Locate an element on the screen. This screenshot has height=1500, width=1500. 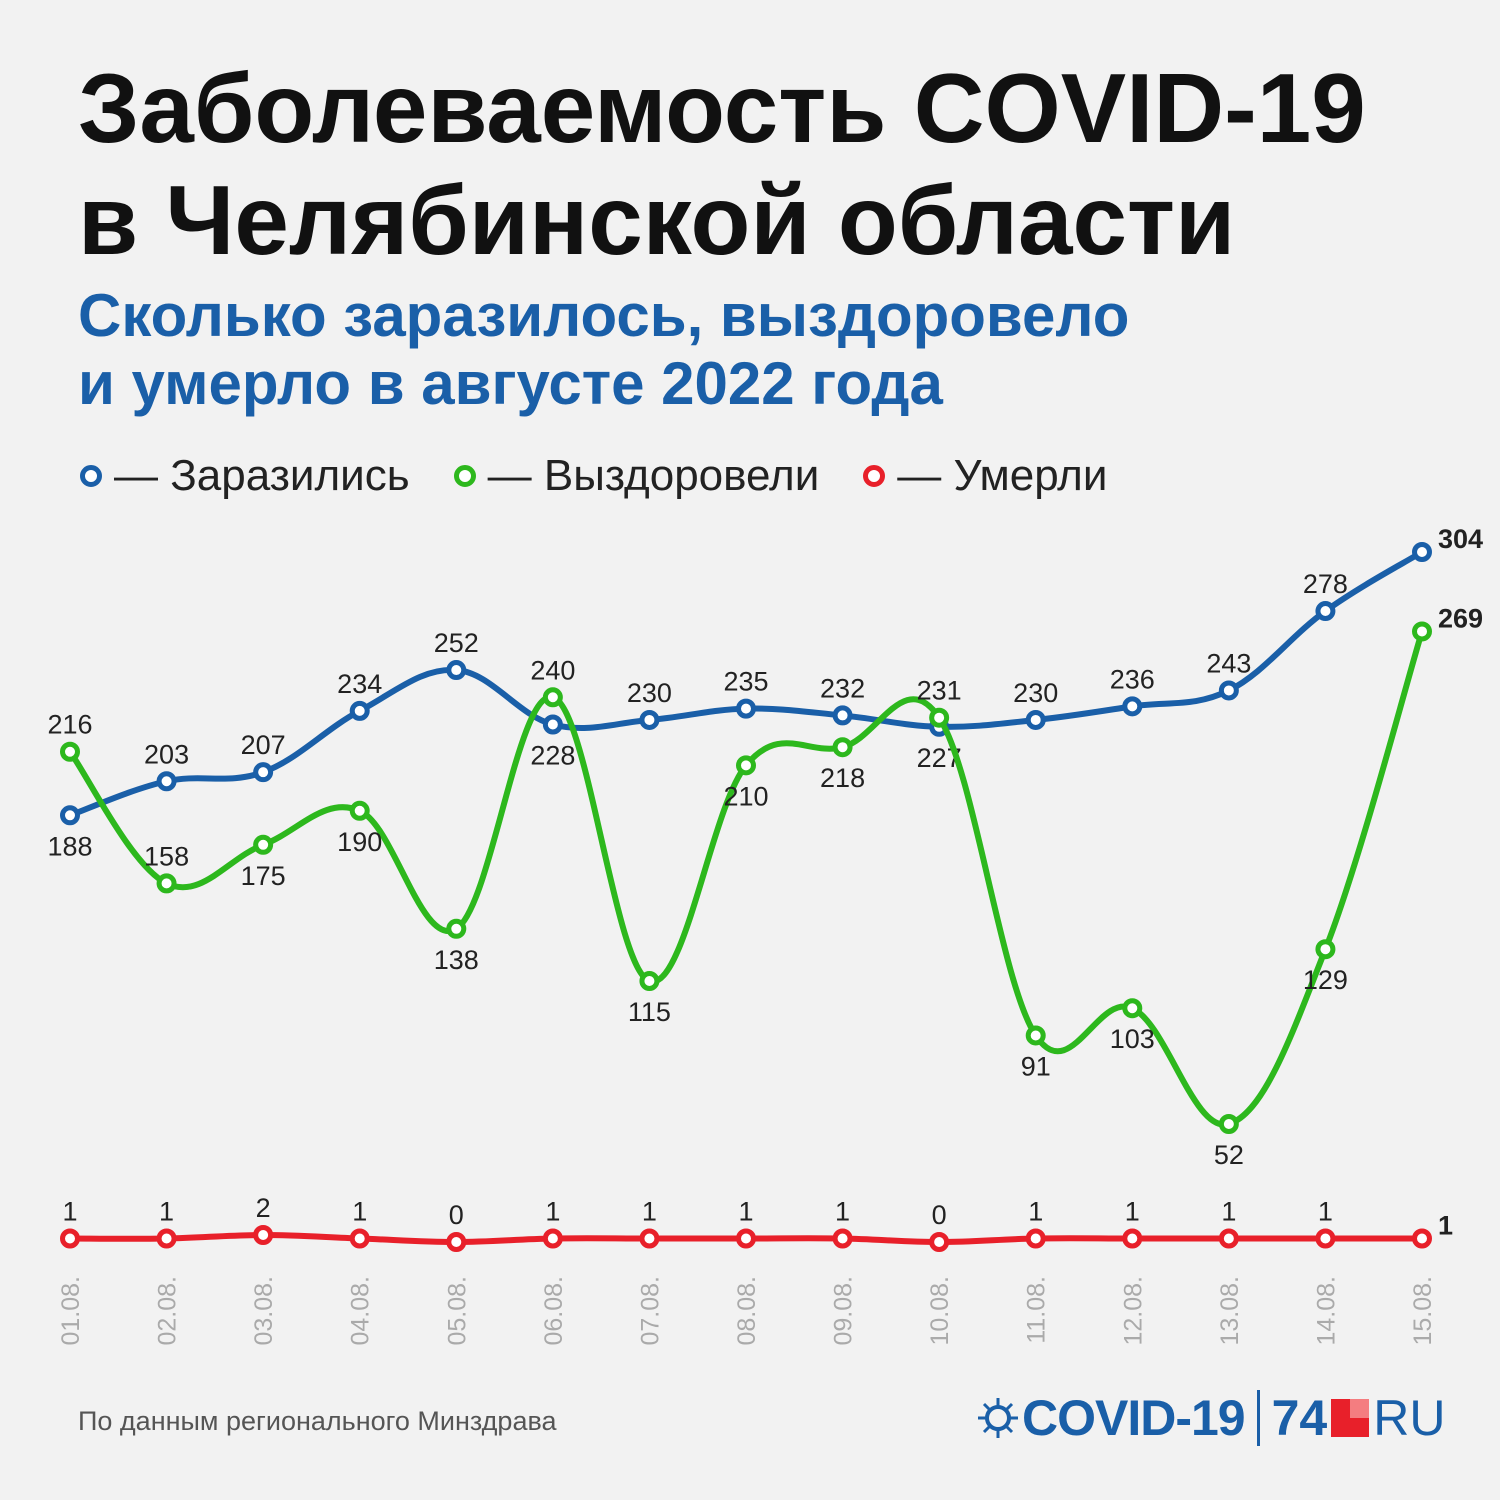
logo-square-icon is located at coordinates (1350, 1418).